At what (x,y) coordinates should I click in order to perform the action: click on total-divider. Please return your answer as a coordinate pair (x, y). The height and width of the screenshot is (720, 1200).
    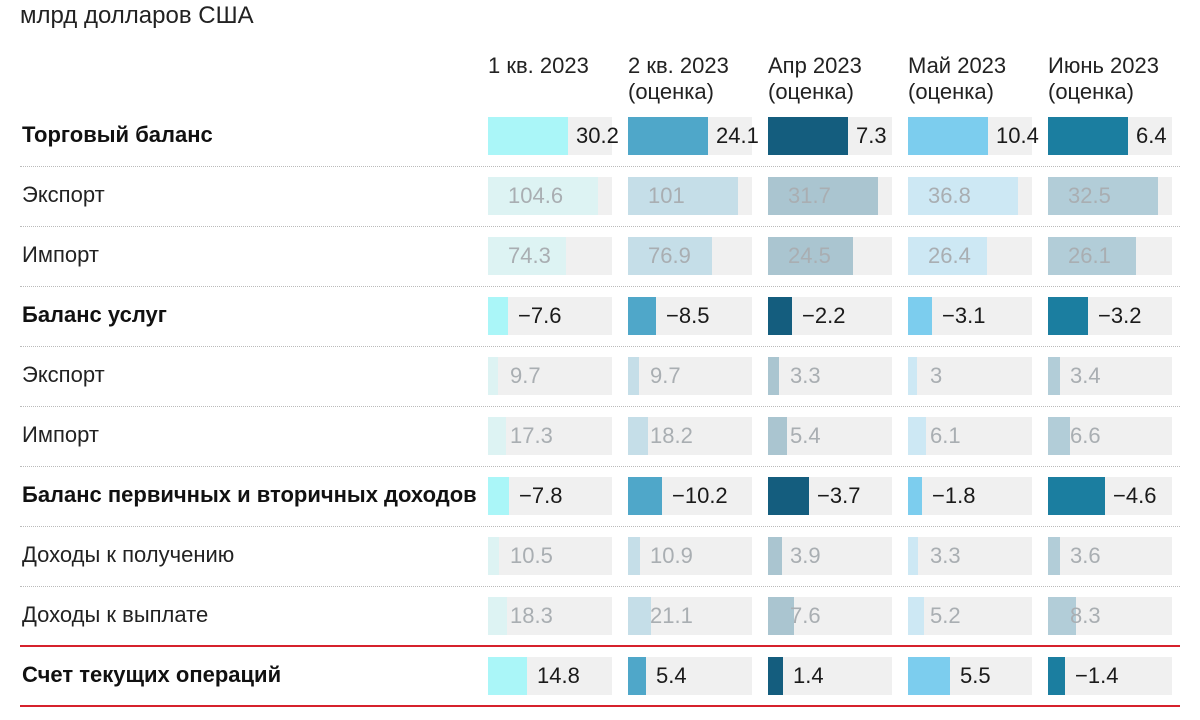
    Looking at the image, I should click on (600, 706).